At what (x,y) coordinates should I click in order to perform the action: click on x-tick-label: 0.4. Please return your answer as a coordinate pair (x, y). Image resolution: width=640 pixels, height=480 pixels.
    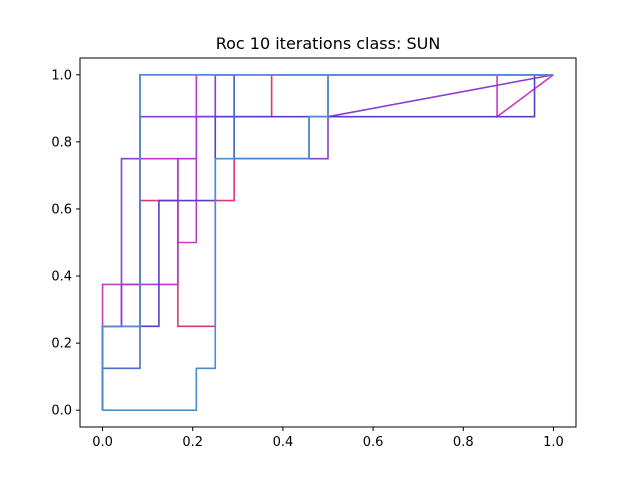
    Looking at the image, I should click on (283, 442).